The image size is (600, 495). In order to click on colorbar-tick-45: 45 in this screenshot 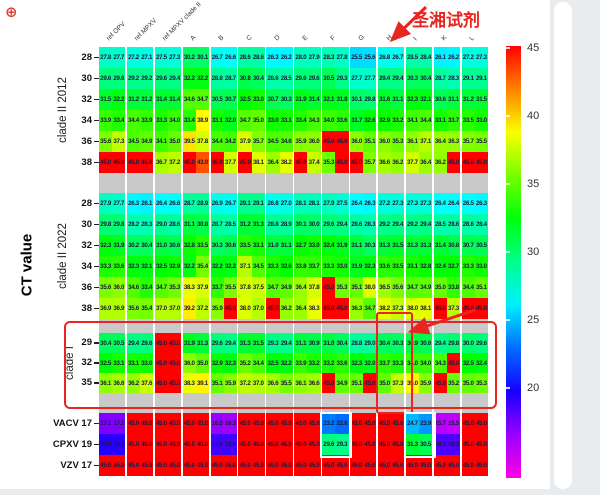, I will do `click(533, 47)`.